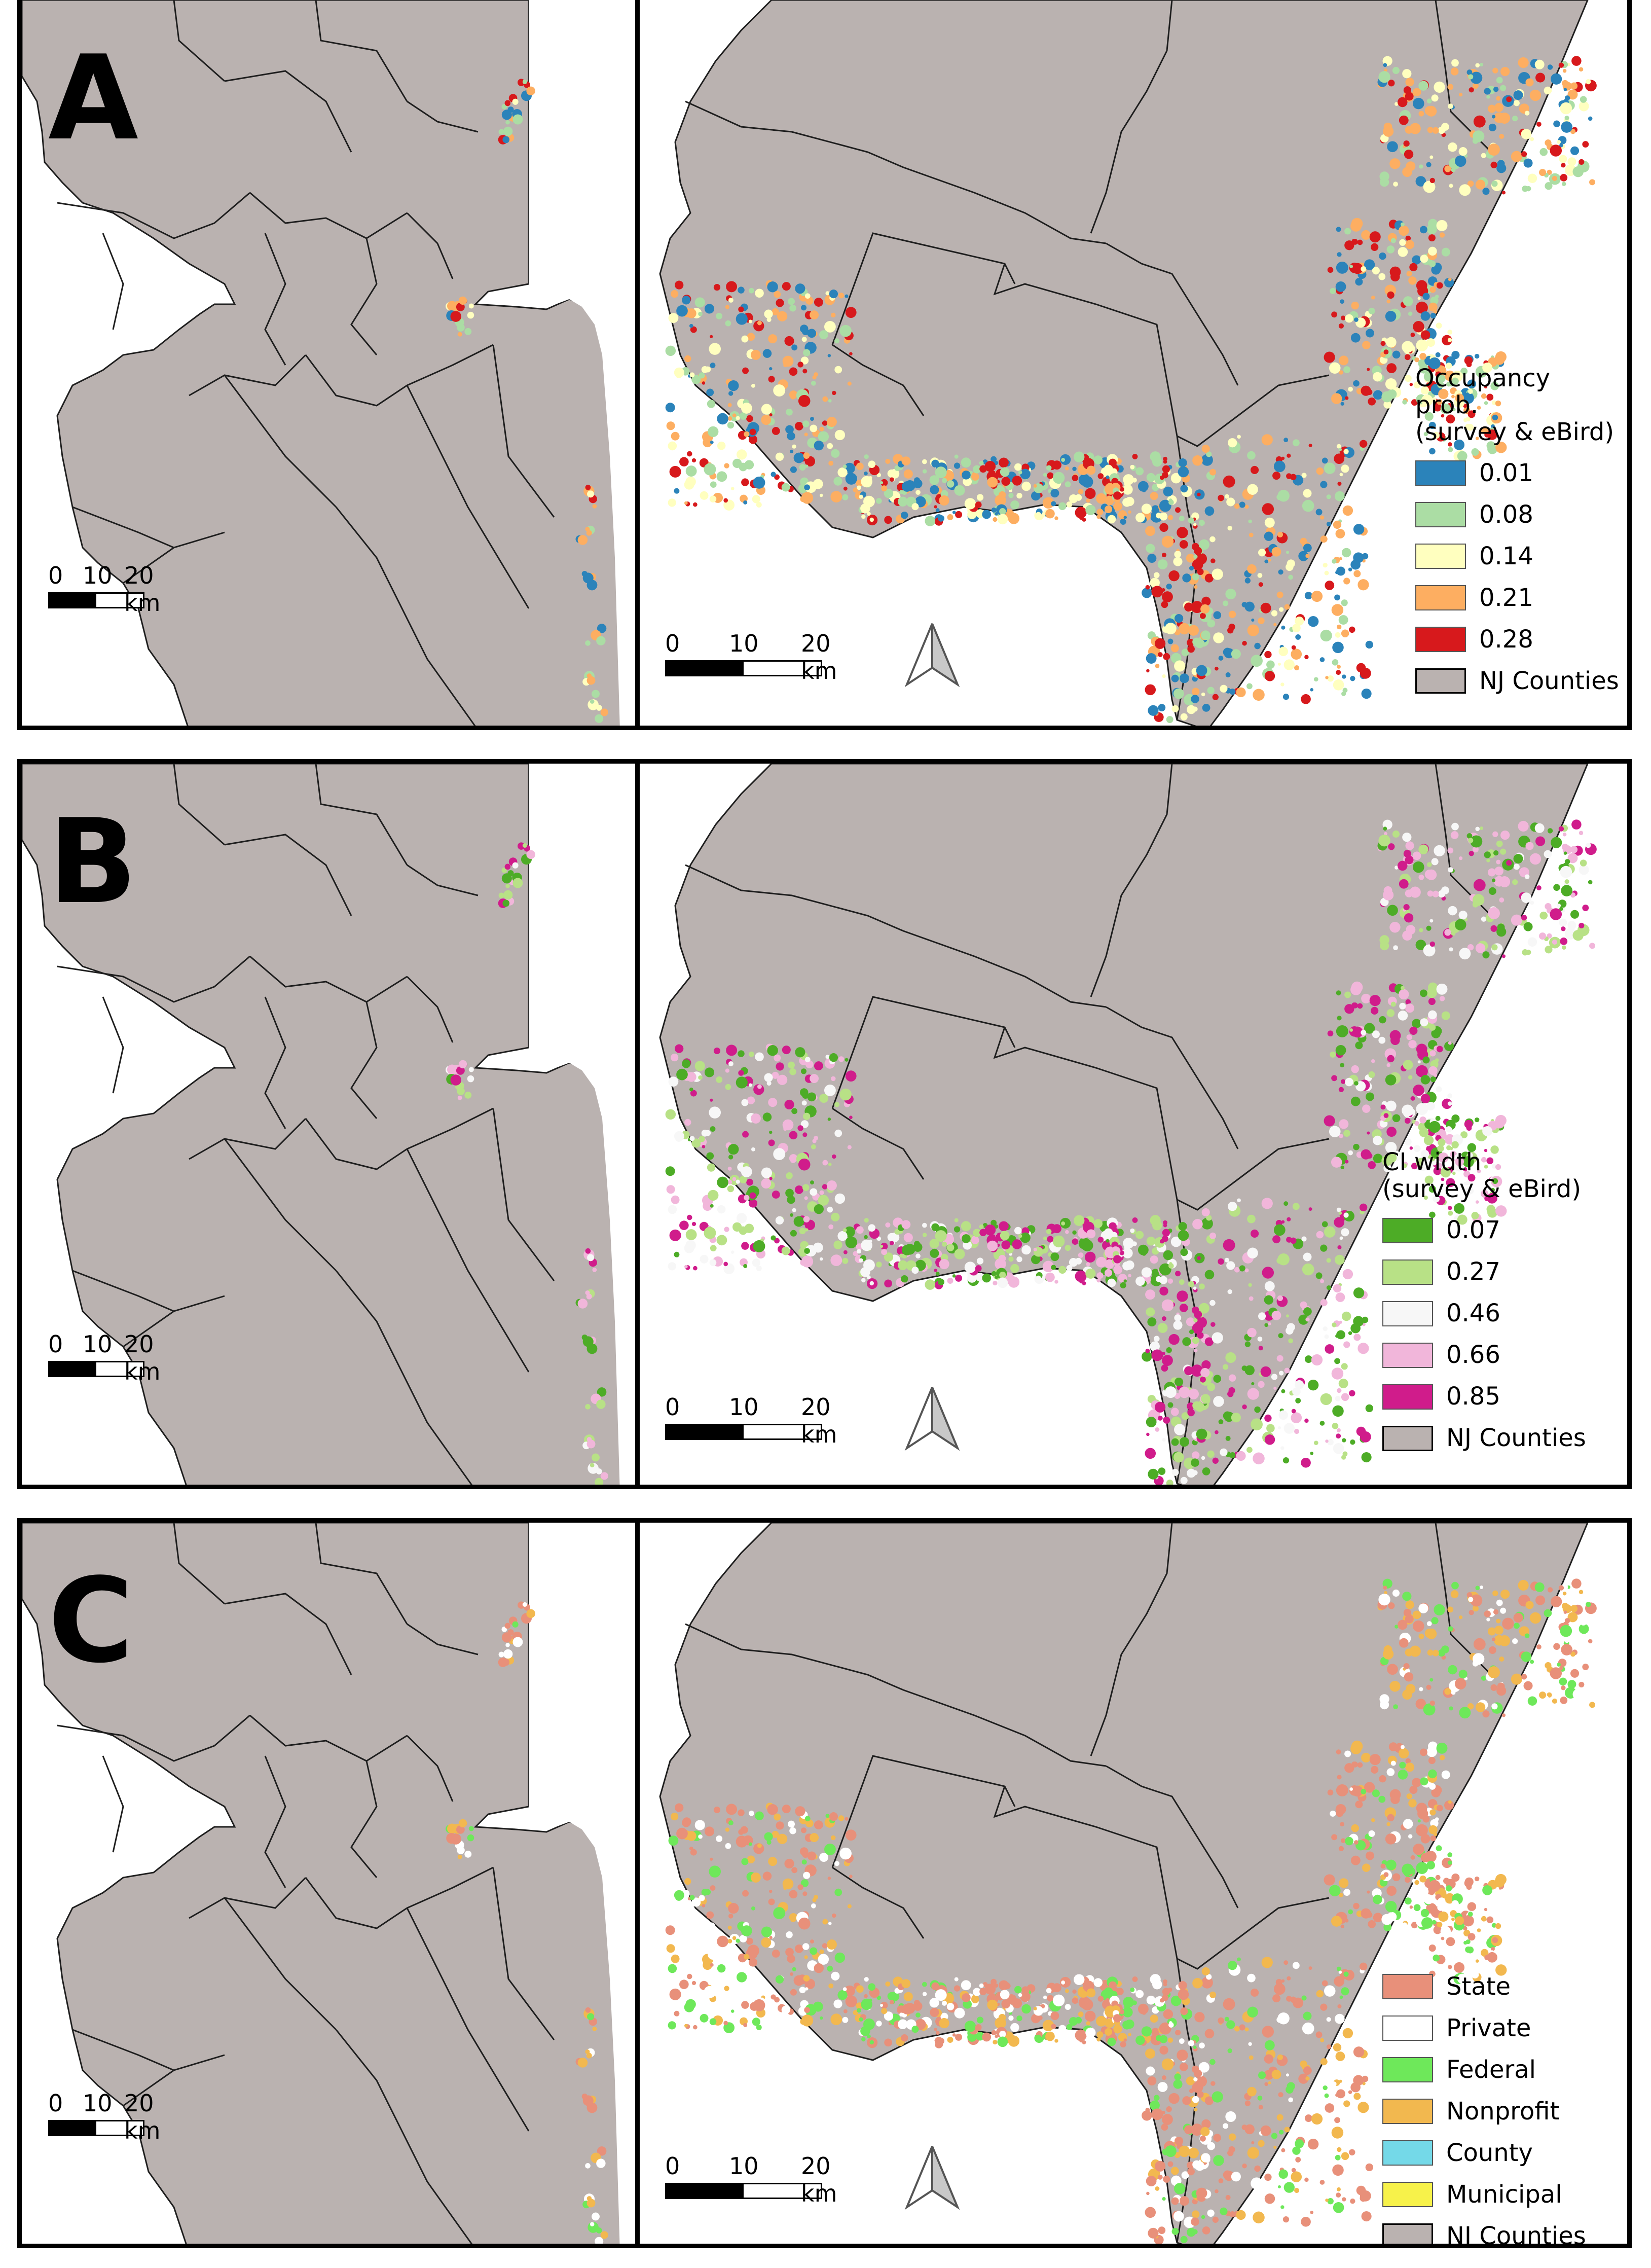  Describe the element at coordinates (1482, 1175) in the screenshot. I see `legend-title: CI width (survey & eBird)` at that location.